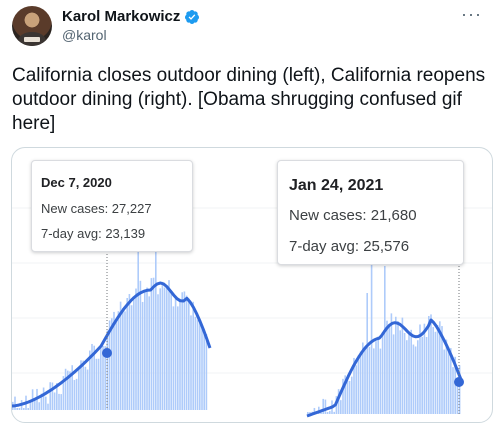 The width and height of the screenshot is (500, 427). What do you see at coordinates (336, 185) in the screenshot?
I see `right-tooltip-date: Jan 24, 2021` at bounding box center [336, 185].